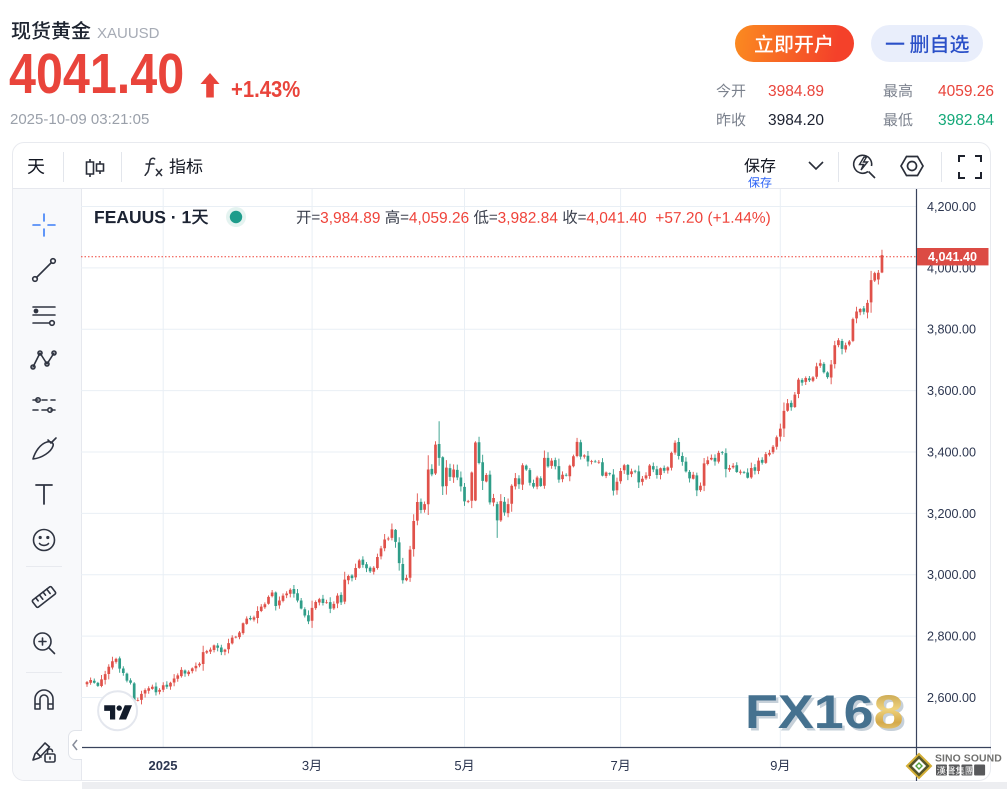  What do you see at coordinates (951, 391) in the screenshot?
I see `svg-text: 3,600.00` at bounding box center [951, 391].